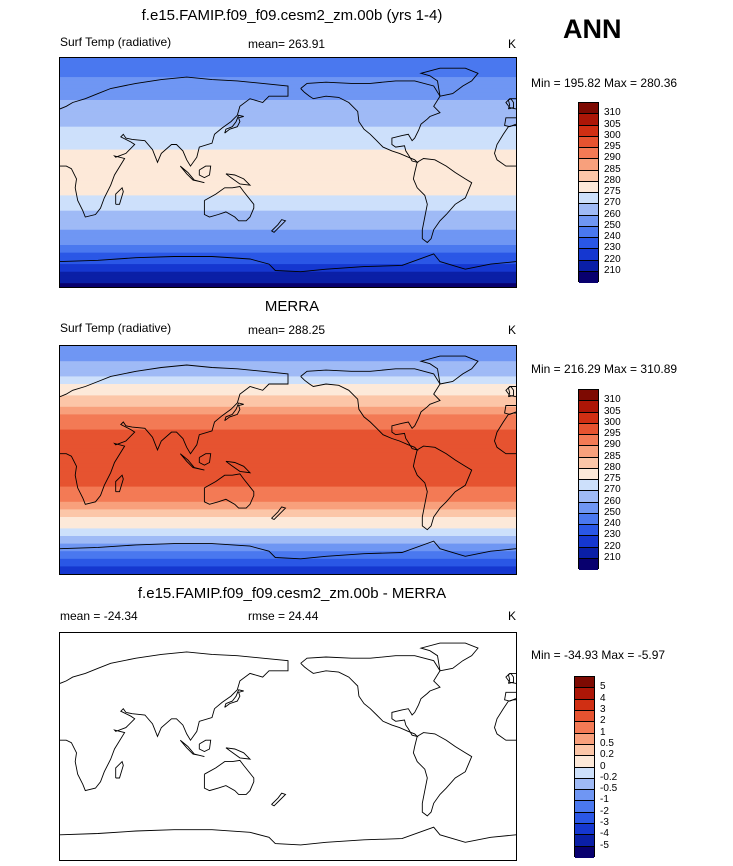 Image resolution: width=733 pixels, height=866 pixels. I want to click on colorbar-tick-label: 300, so click(612, 422).